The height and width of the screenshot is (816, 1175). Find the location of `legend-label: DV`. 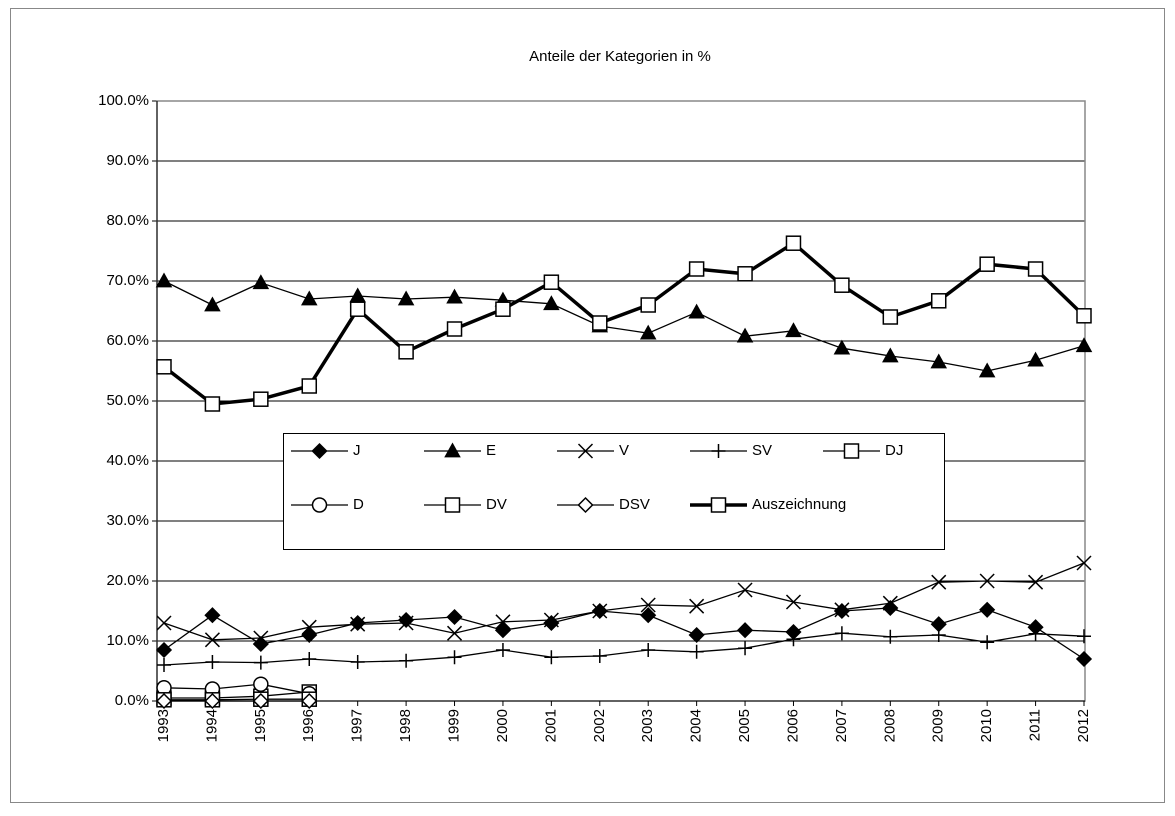

legend-label: DV is located at coordinates (496, 504).